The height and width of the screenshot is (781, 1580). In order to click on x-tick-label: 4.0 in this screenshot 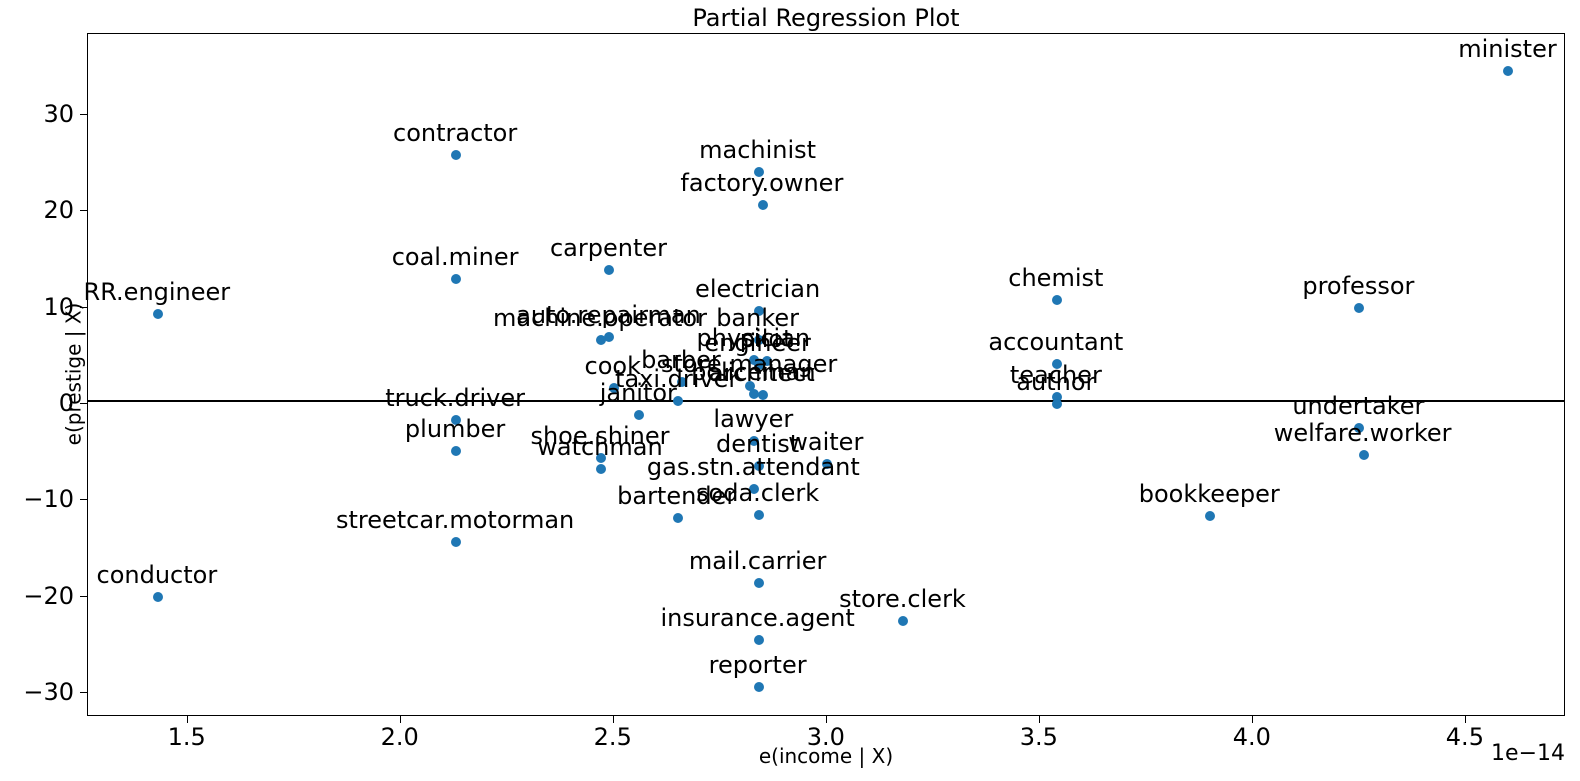, I will do `click(1251, 737)`.